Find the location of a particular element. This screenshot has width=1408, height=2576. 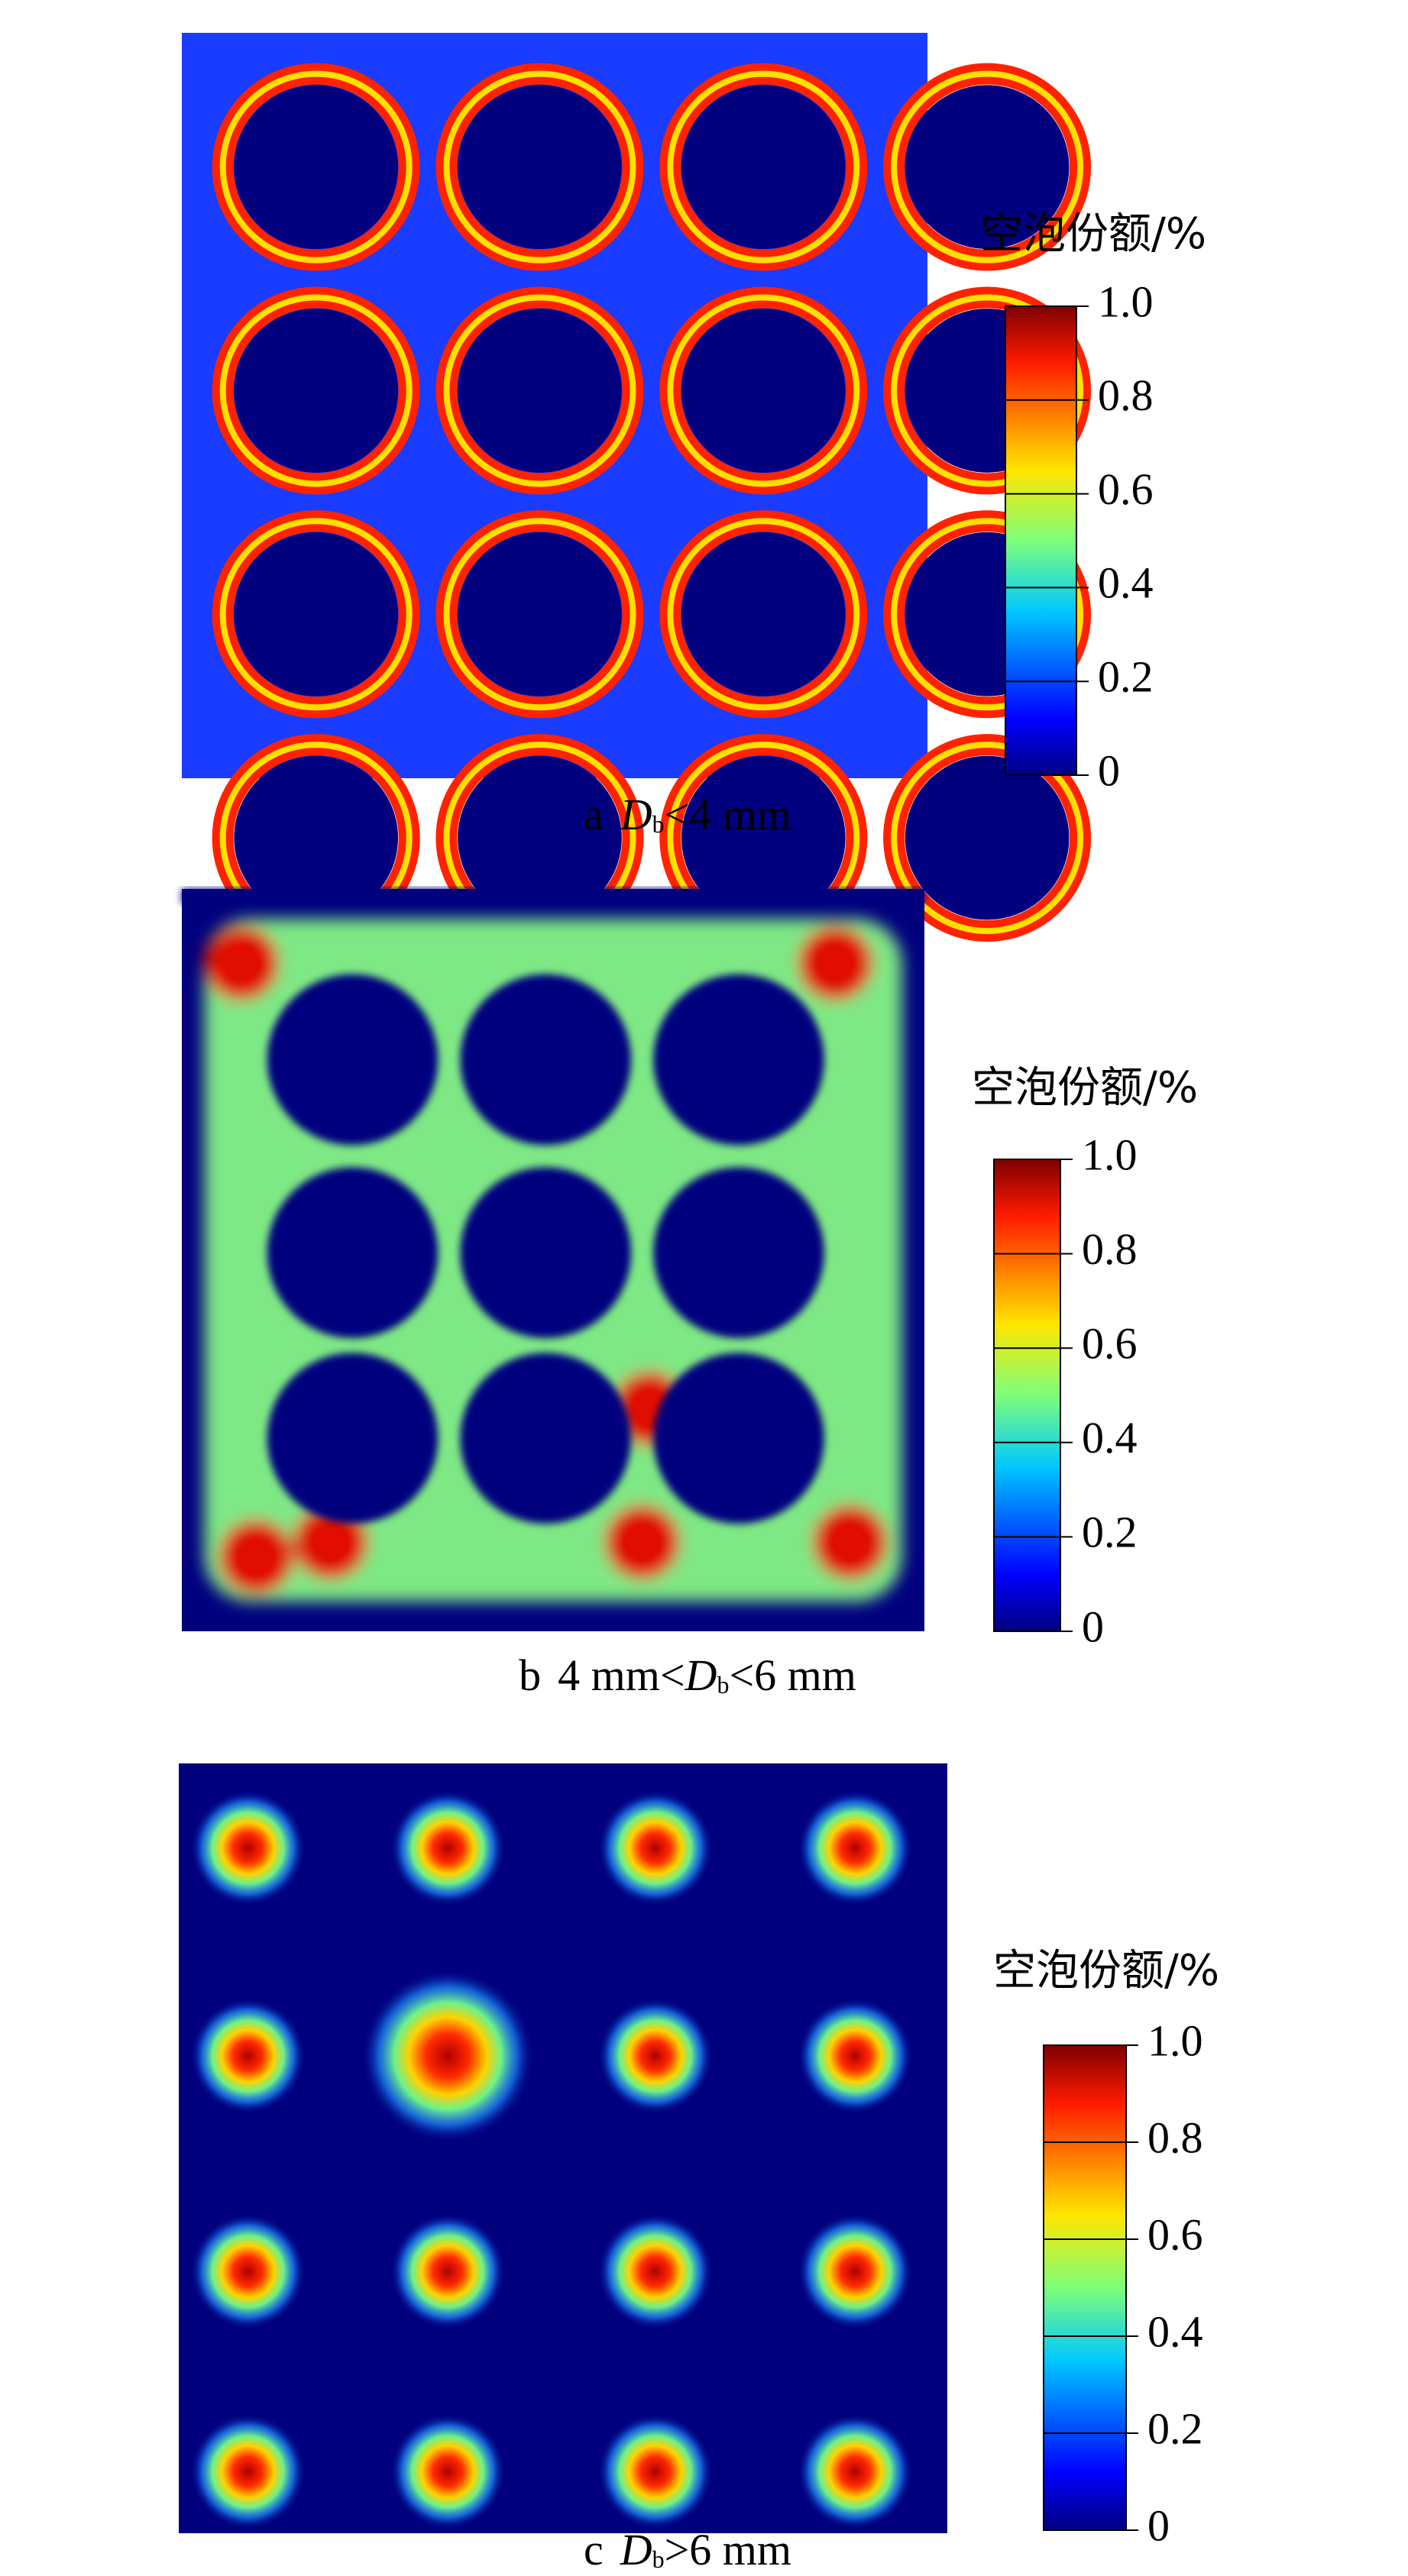

caption: c Db>6 mm is located at coordinates (687, 2549).